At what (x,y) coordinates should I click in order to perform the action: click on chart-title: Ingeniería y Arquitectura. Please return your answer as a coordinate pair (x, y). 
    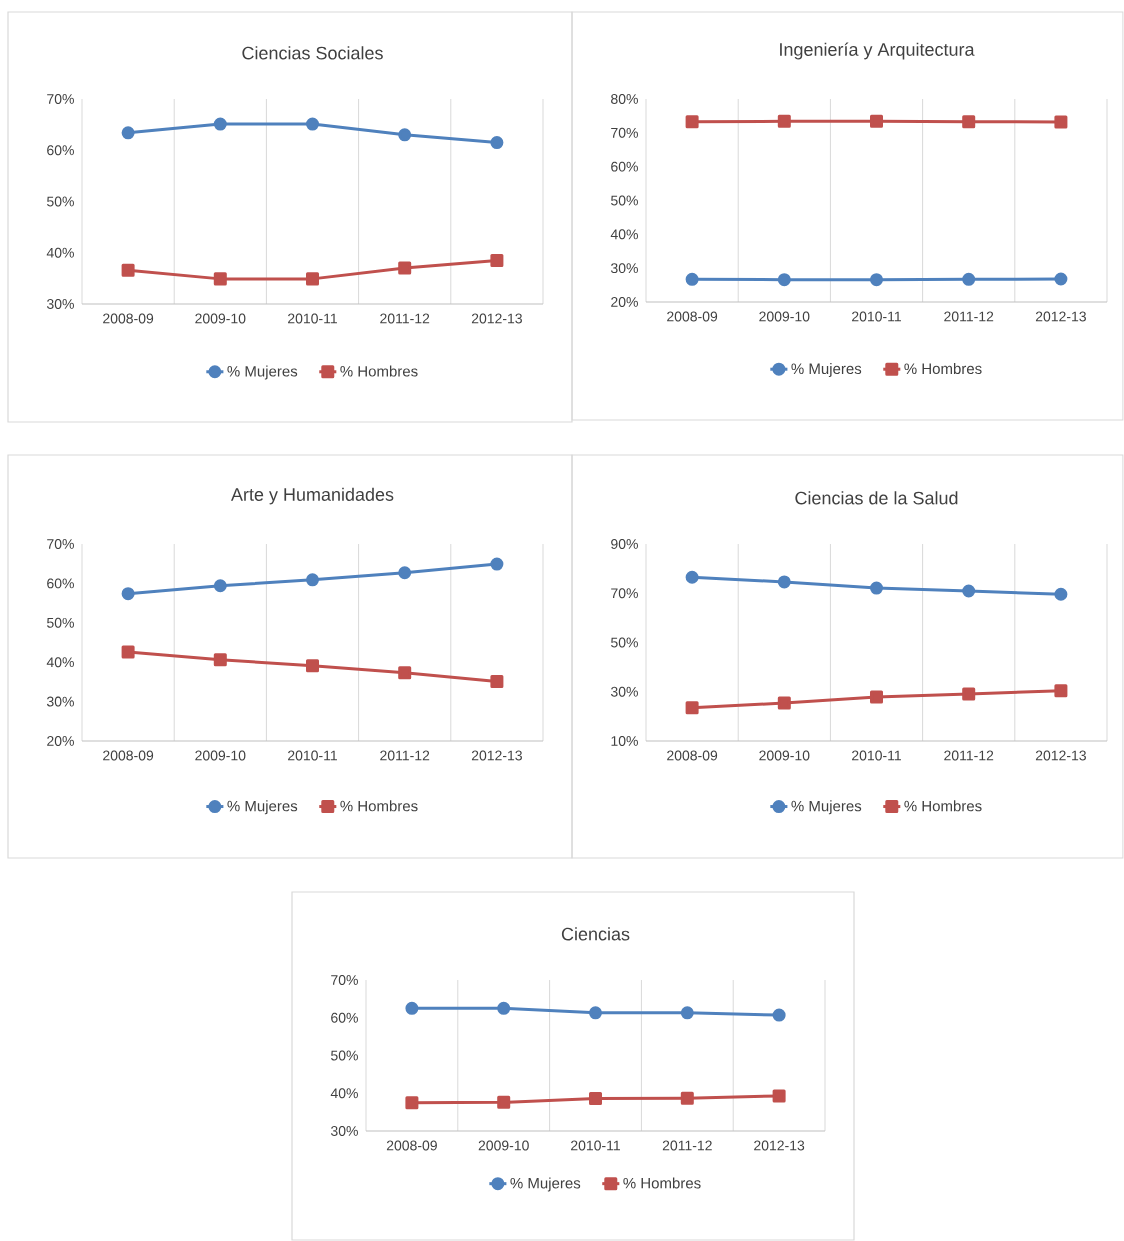
    Looking at the image, I should click on (877, 51).